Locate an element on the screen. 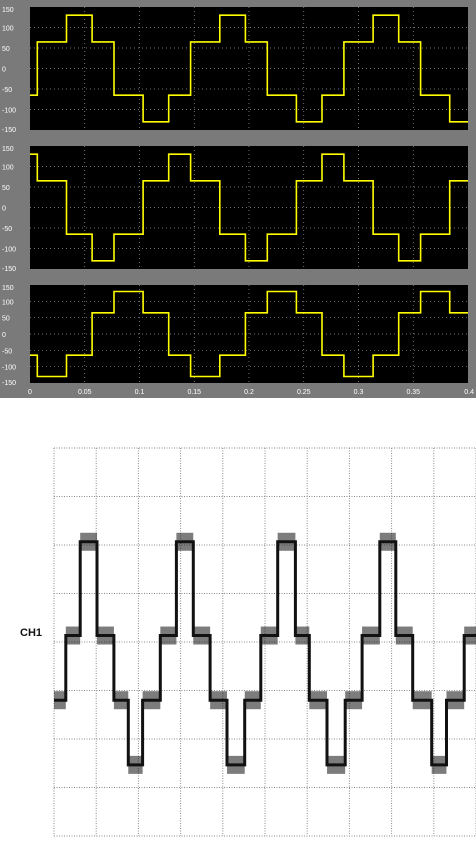  scope-plot-1-grid is located at coordinates (249, 68).